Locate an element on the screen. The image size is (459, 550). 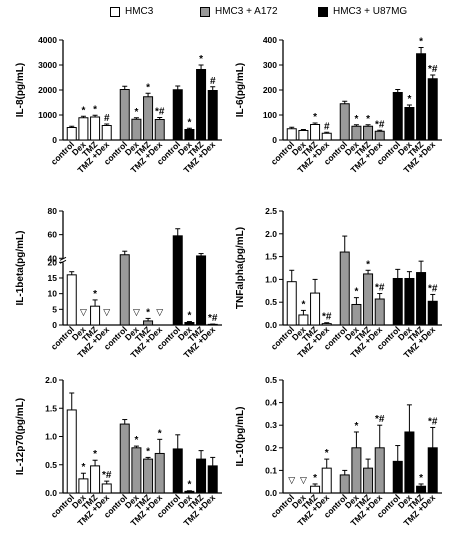
y-tick-label: 80 is located at coordinates (53, 211).